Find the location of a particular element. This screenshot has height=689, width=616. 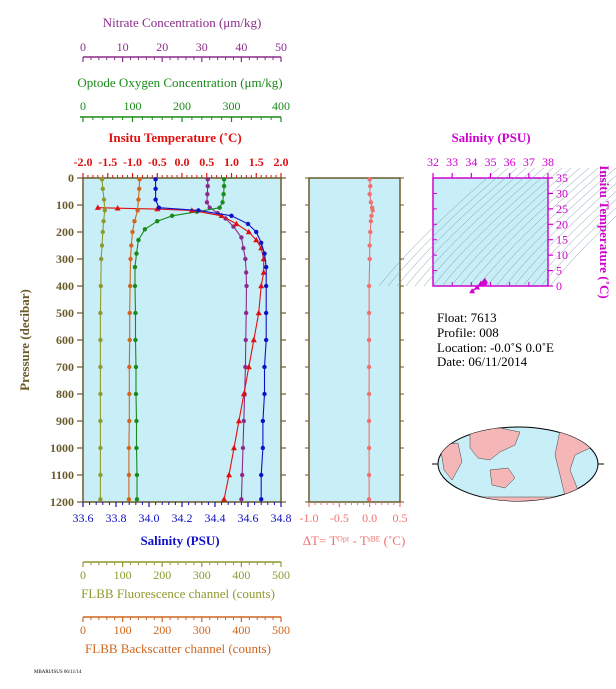

oxygen-tick-label: 100 is located at coordinates (133, 106).